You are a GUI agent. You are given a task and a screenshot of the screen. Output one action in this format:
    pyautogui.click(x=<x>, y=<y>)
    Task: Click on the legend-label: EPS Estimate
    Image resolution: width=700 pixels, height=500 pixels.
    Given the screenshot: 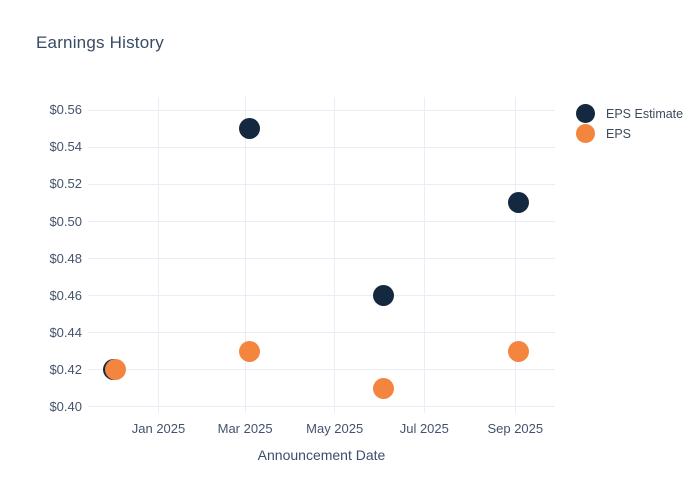 What is the action you would take?
    pyautogui.click(x=645, y=113)
    